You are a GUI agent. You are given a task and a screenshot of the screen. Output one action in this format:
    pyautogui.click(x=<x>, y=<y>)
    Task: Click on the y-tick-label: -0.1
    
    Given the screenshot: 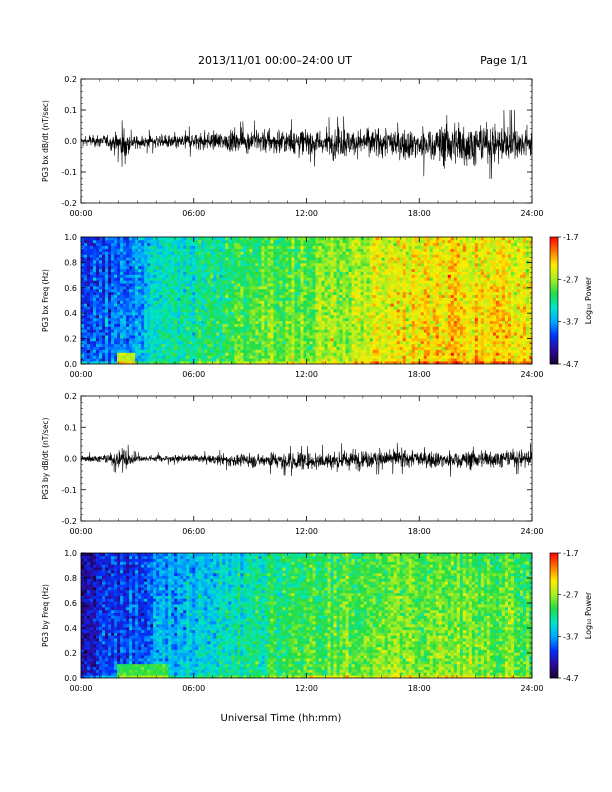 What is the action you would take?
    pyautogui.click(x=69, y=172)
    